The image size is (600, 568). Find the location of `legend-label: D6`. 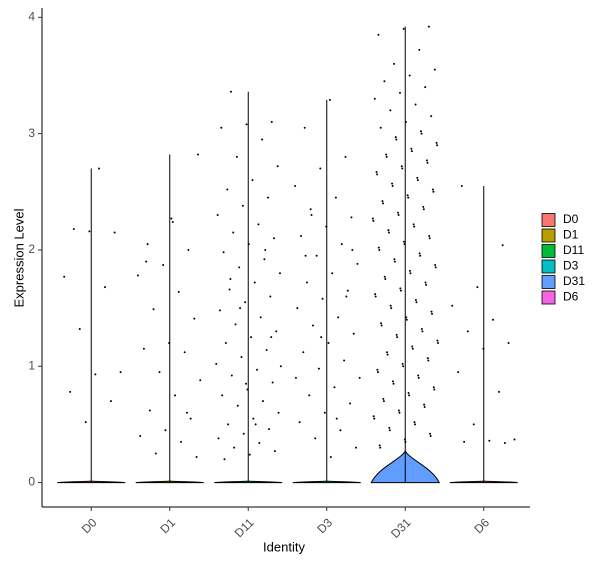

legend-label: D6 is located at coordinates (571, 297).